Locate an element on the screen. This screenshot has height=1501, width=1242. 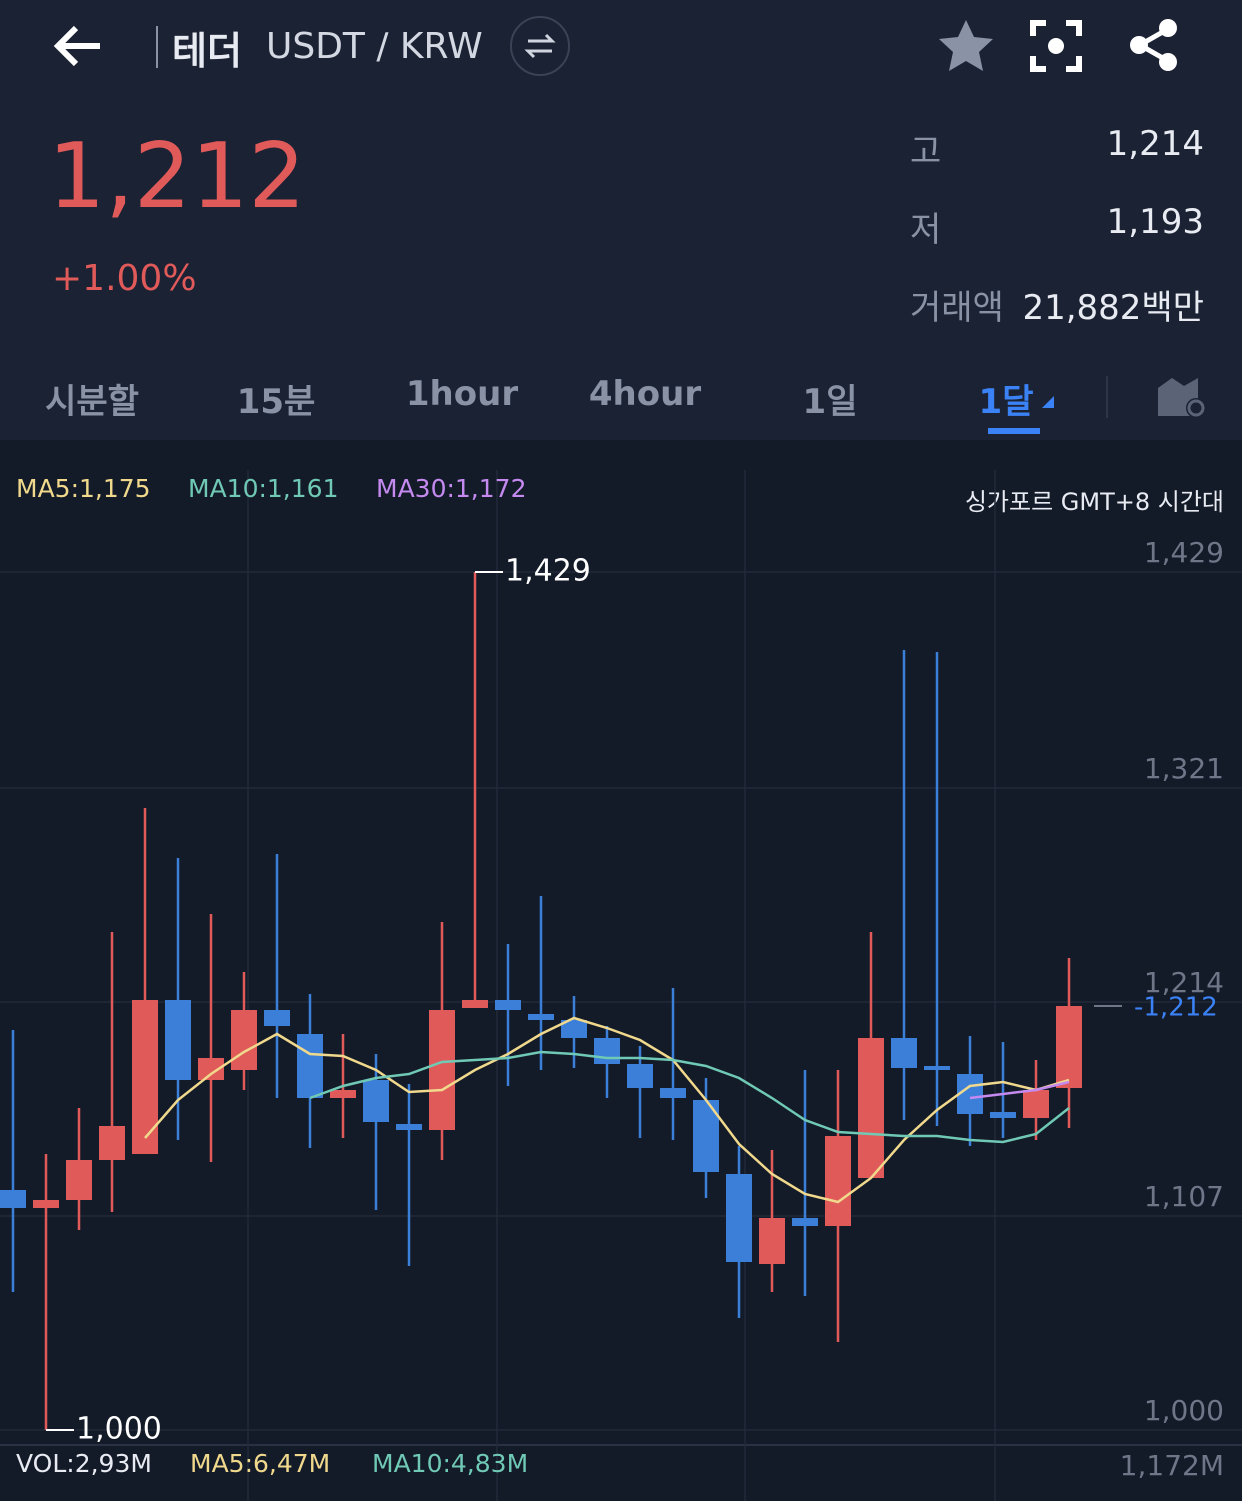
share-button is located at coordinates (1154, 45).